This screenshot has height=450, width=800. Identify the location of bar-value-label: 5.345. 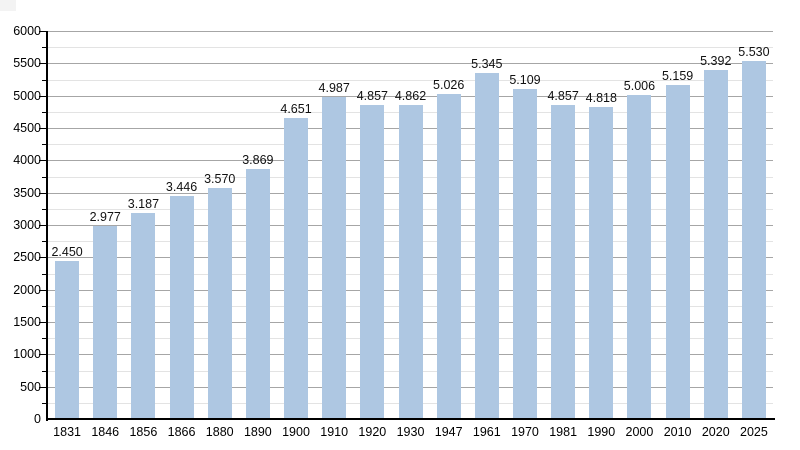
(487, 64).